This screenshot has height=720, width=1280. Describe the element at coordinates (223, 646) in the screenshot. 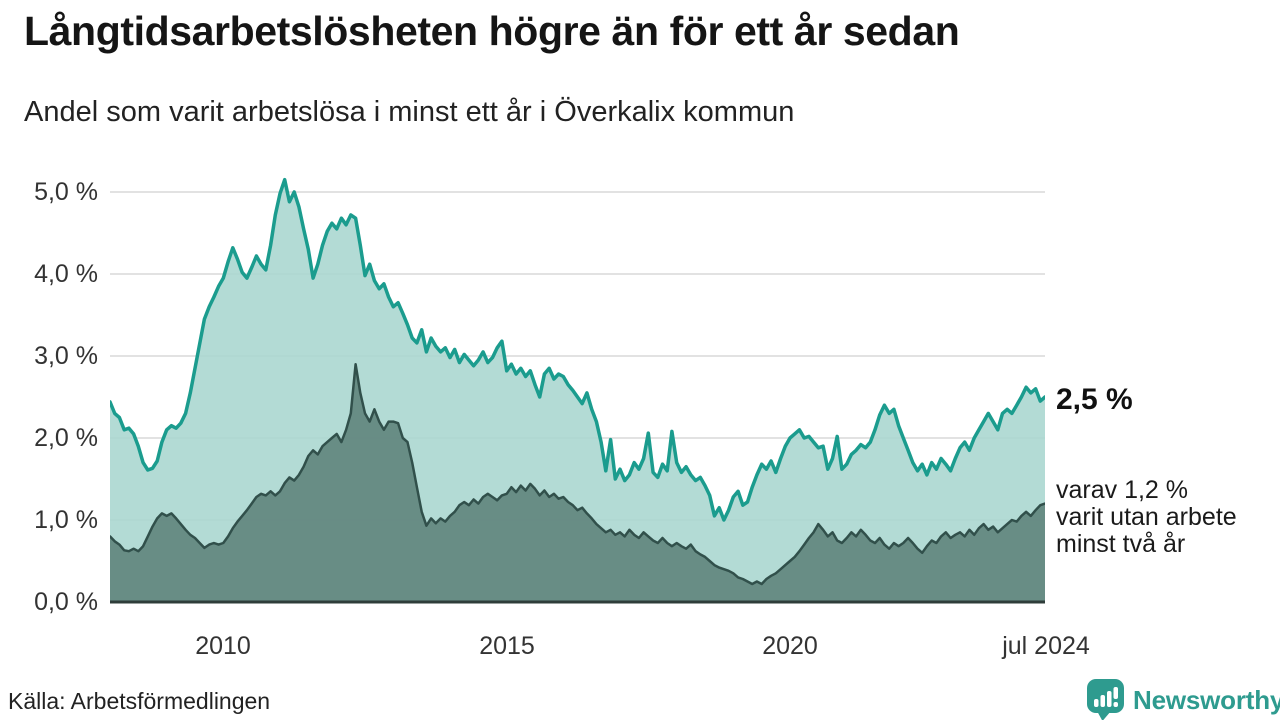

I see `x-axis-tick-label: 2010` at that location.